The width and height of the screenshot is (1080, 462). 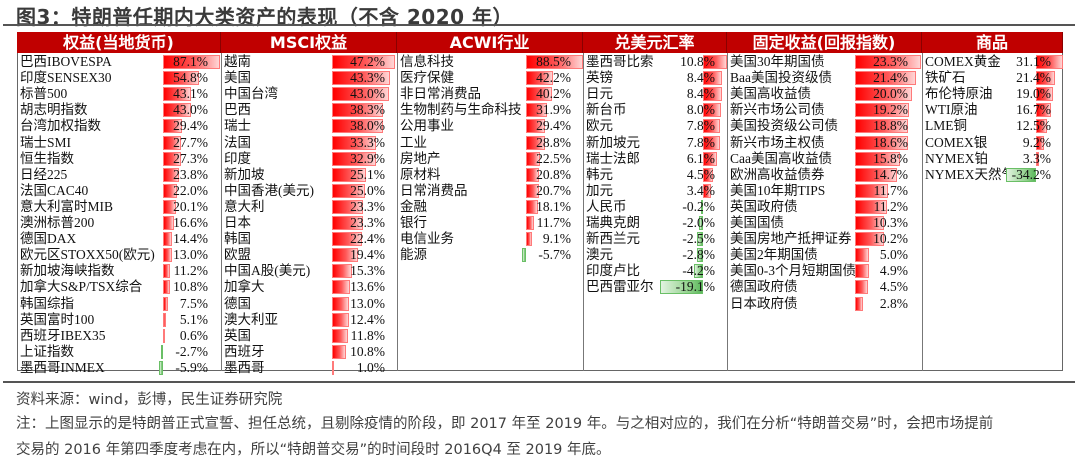 What do you see at coordinates (44, 174) in the screenshot?
I see `row-label: 日经225` at bounding box center [44, 174].